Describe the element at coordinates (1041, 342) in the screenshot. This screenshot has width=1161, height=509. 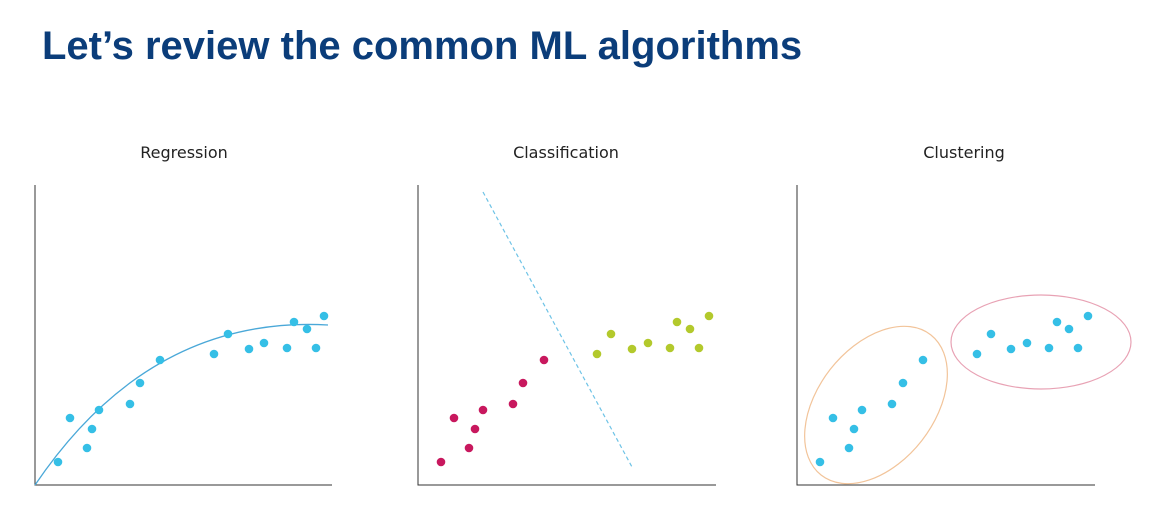
I see `cluster-2-ellipse` at that location.